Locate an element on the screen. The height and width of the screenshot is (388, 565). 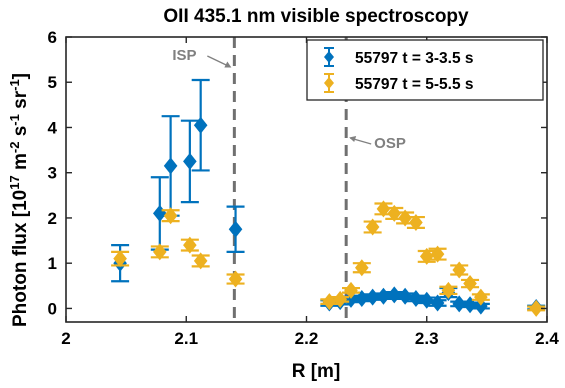
y-axis-label: Photon flux [1017 m-2 s-1 sr-1] is located at coordinates (19, 200).